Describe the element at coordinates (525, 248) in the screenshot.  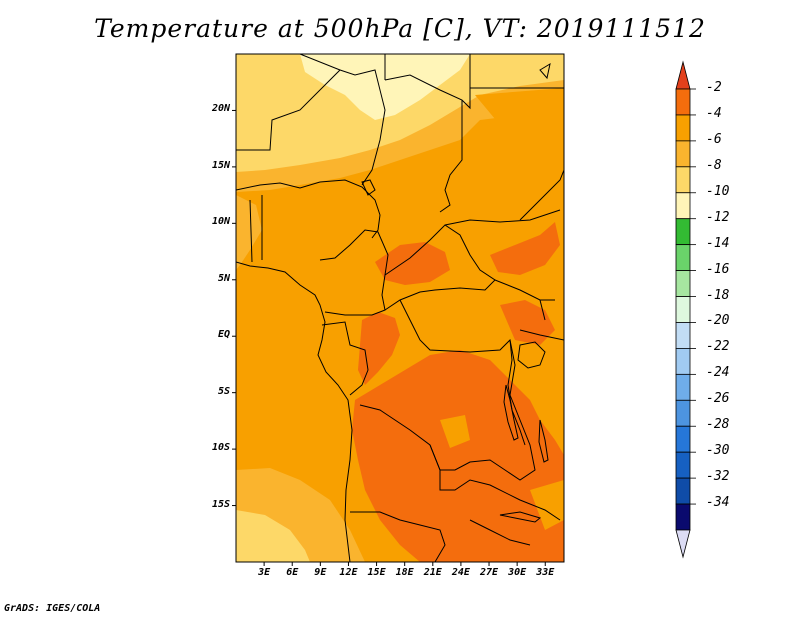
I see `field-band-minus4-sudan` at that location.